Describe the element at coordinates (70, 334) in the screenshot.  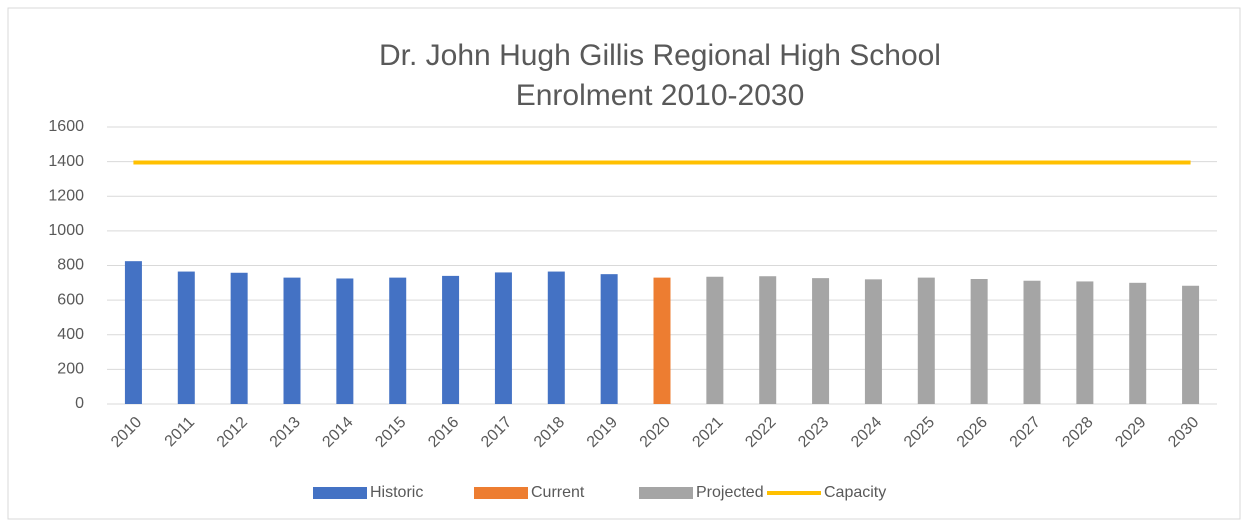
I see `y-tick-label: 400` at that location.